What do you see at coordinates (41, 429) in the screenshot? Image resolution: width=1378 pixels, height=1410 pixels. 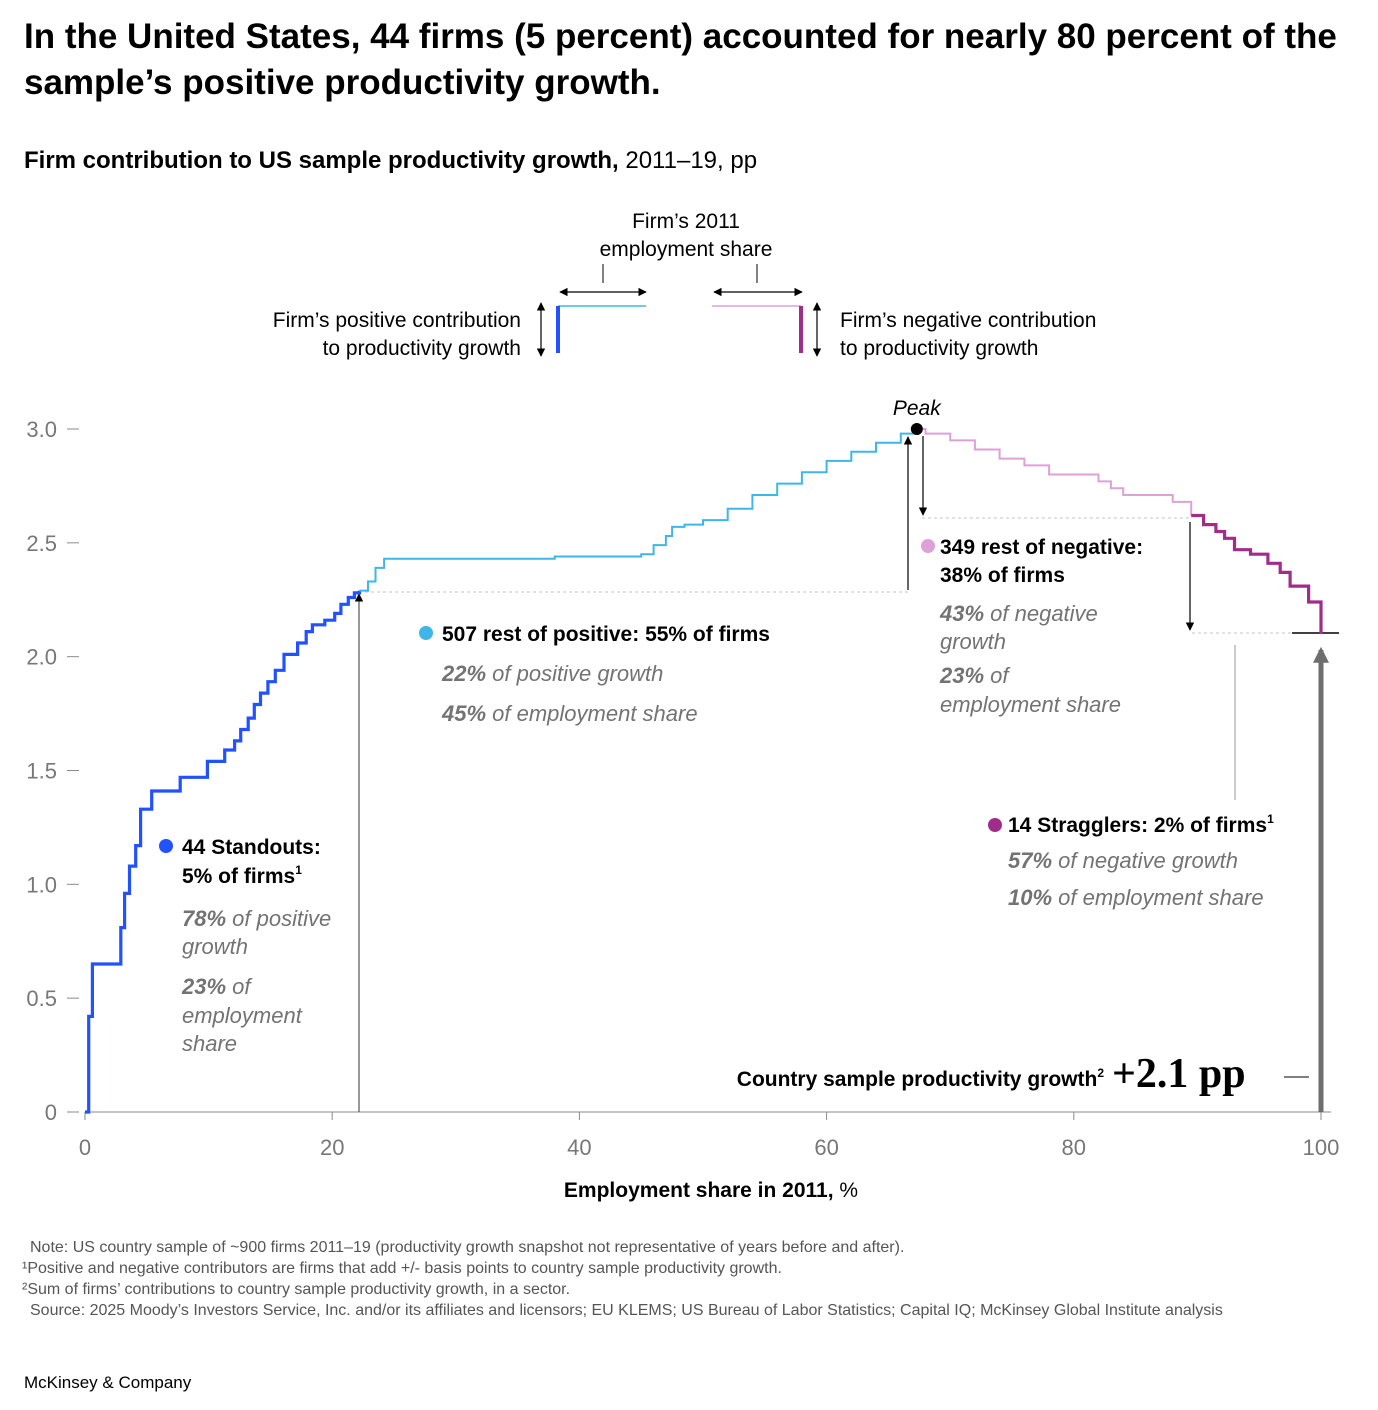 I see `y-tick-label: 3.0` at bounding box center [41, 429].